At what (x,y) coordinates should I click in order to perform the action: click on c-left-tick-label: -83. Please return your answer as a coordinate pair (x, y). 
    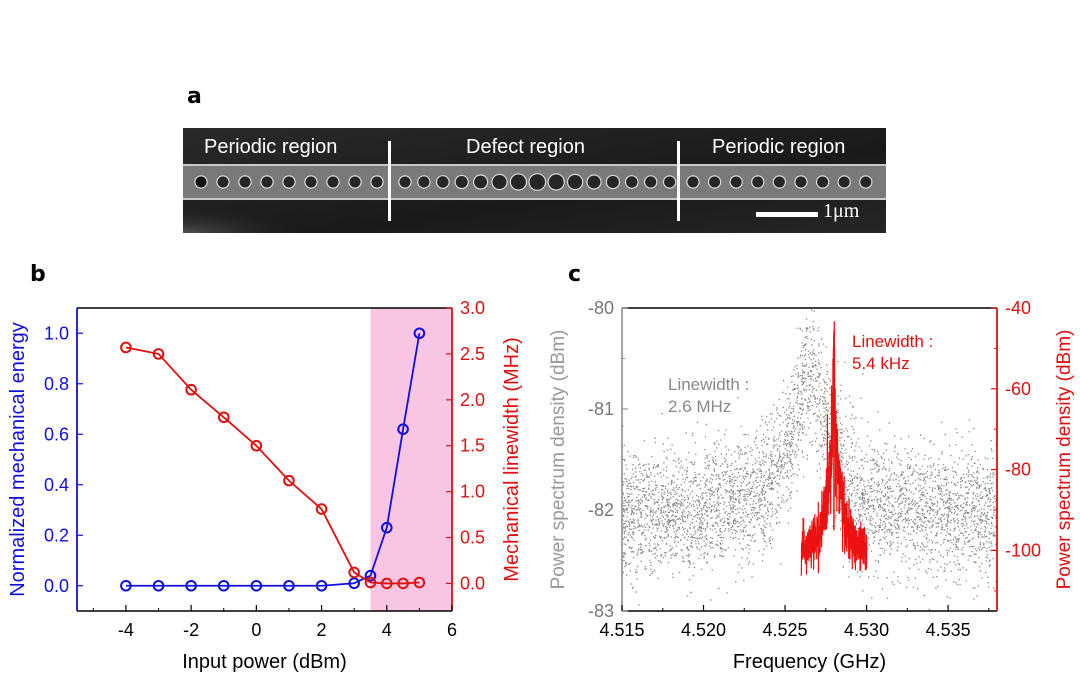
    Looking at the image, I should click on (601, 611).